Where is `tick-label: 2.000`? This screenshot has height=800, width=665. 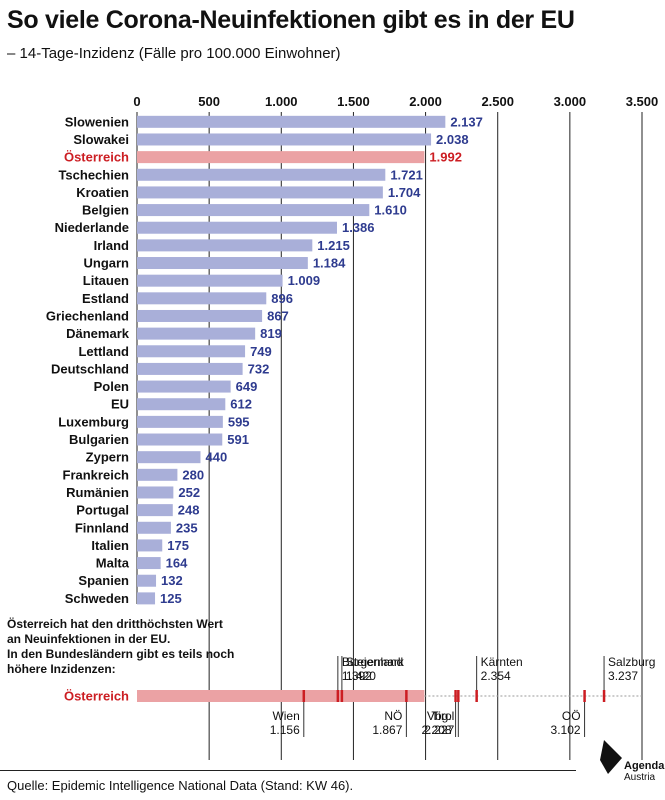 tick-label: 2.000 is located at coordinates (425, 101).